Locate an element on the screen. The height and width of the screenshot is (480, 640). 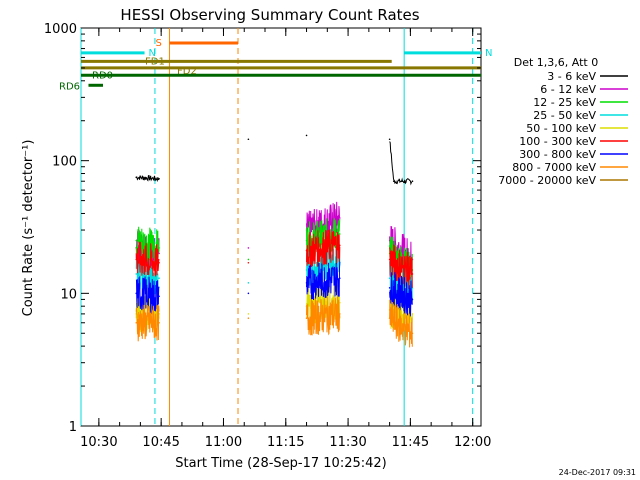
legend-entry-label: 800 - 7000 keV is located at coordinates (554, 167).